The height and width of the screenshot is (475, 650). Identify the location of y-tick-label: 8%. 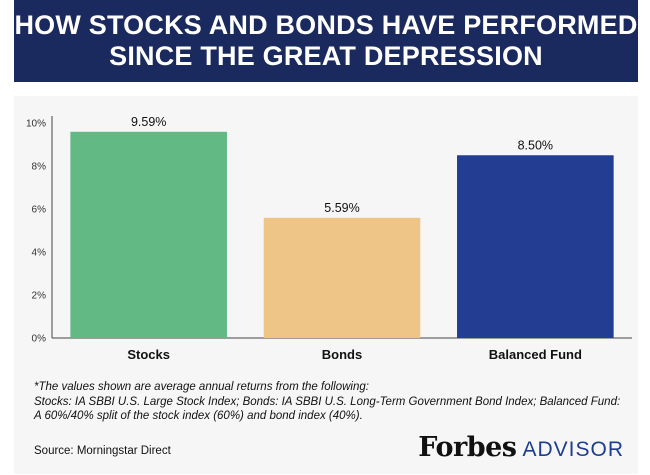
(39, 167).